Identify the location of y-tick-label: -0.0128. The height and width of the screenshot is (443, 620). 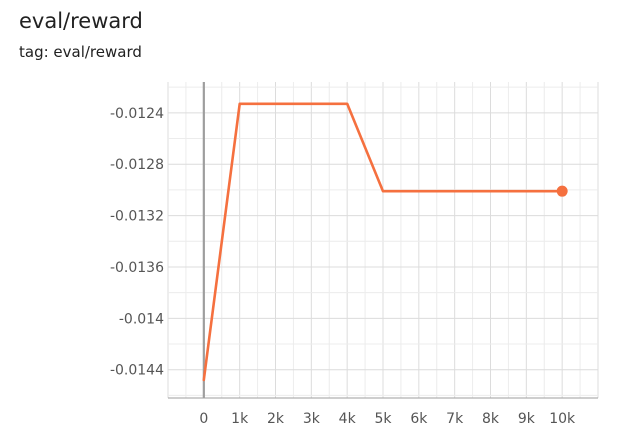
(137, 165).